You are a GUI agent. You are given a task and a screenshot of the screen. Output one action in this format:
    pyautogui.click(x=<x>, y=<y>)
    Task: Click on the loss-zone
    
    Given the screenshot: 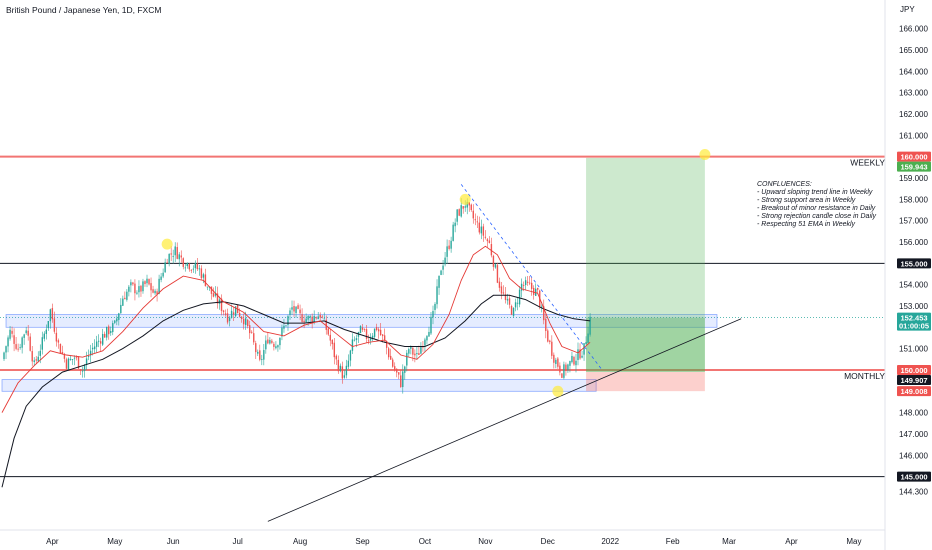 What is the action you would take?
    pyautogui.click(x=645, y=381)
    